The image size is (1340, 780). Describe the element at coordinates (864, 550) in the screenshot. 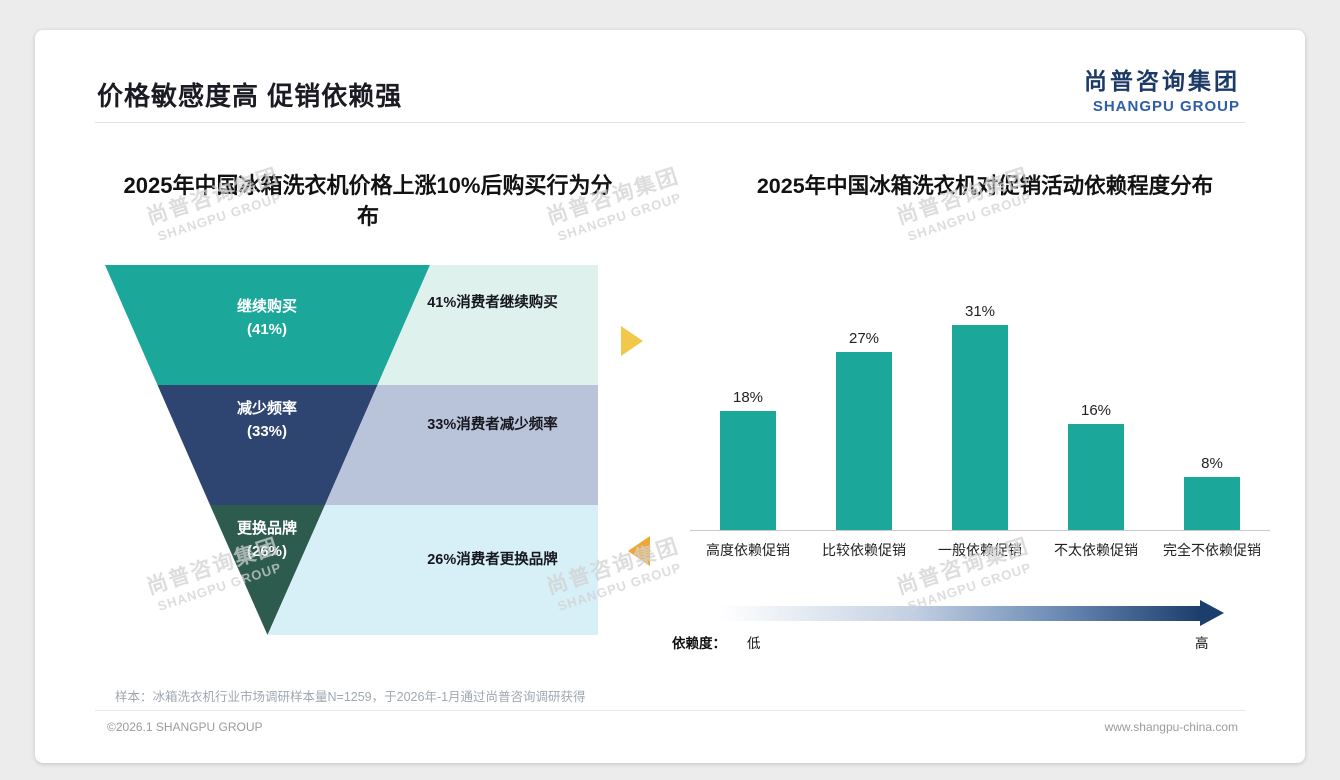

I see `x-axis-label: 比较依赖促销` at that location.